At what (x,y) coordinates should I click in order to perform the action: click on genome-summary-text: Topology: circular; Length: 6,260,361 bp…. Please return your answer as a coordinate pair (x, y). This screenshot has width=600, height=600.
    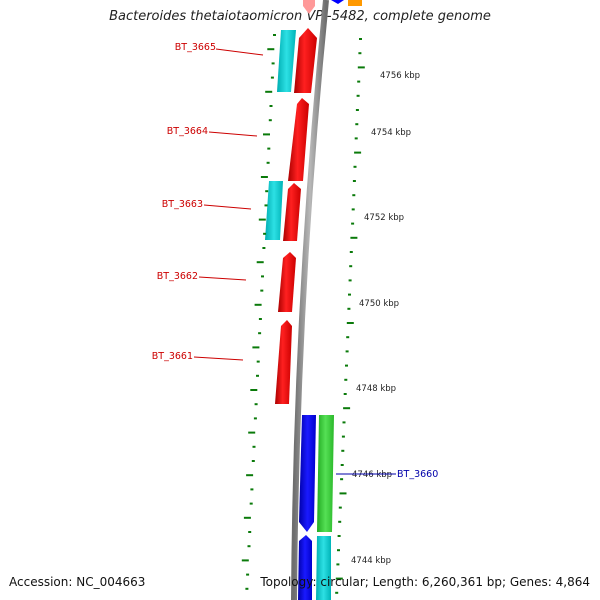
    Looking at the image, I should click on (425, 582).